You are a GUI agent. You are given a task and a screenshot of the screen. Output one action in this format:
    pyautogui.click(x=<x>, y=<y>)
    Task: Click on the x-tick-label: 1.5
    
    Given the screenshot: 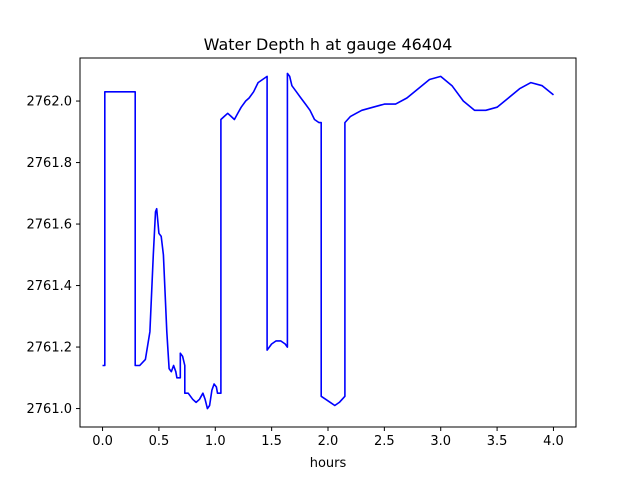 What is the action you would take?
    pyautogui.click(x=271, y=441)
    